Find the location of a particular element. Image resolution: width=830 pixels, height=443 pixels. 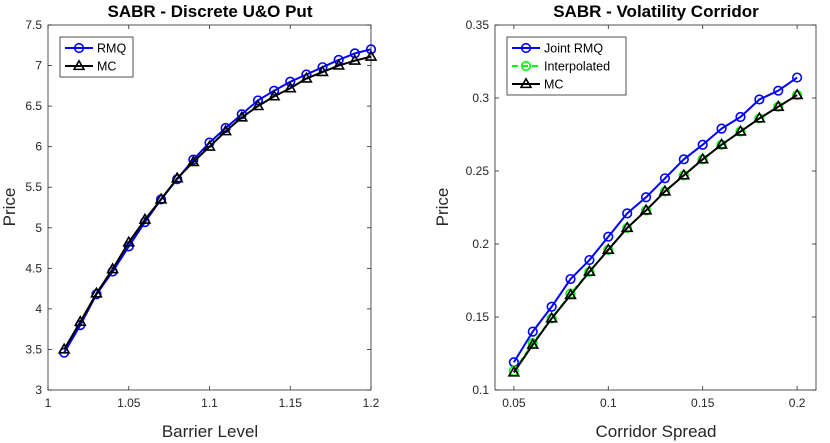

x-axis-title: Corridor Spread is located at coordinates (656, 431).